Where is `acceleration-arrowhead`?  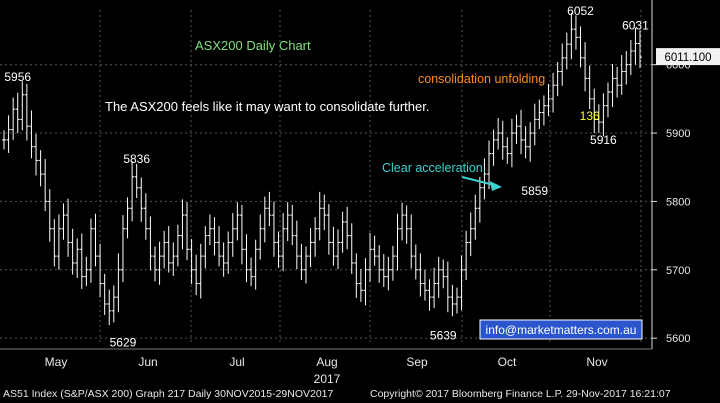 acceleration-arrowhead is located at coordinates (496, 186).